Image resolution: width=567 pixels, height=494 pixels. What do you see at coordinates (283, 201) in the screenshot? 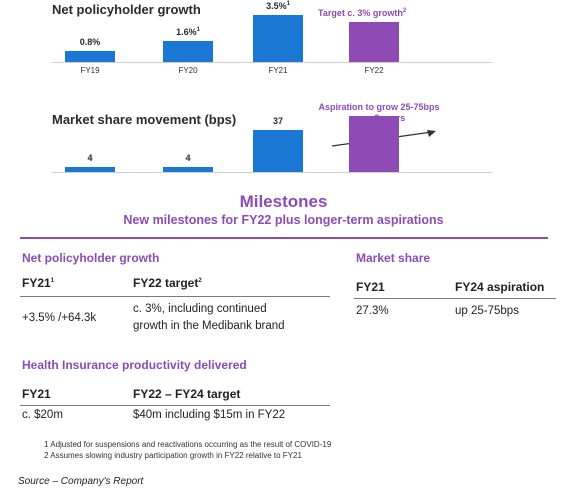
I see `milestones-title: Milestones` at bounding box center [283, 201].